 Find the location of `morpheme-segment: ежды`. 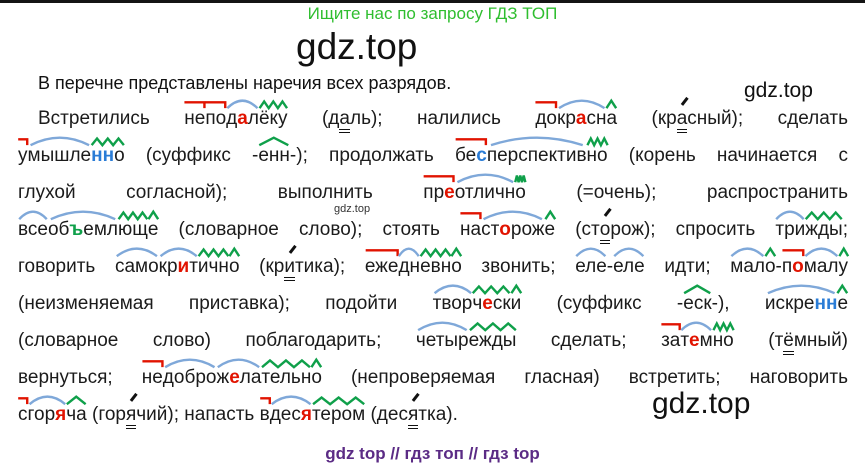

morpheme-segment: ежды is located at coordinates (492, 341).